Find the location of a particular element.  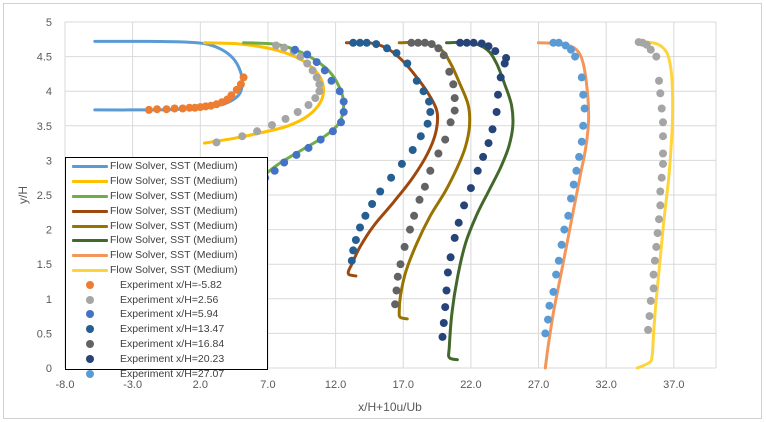

legend-entry-marker: Experiment x/H=-5.82 is located at coordinates (166, 284).